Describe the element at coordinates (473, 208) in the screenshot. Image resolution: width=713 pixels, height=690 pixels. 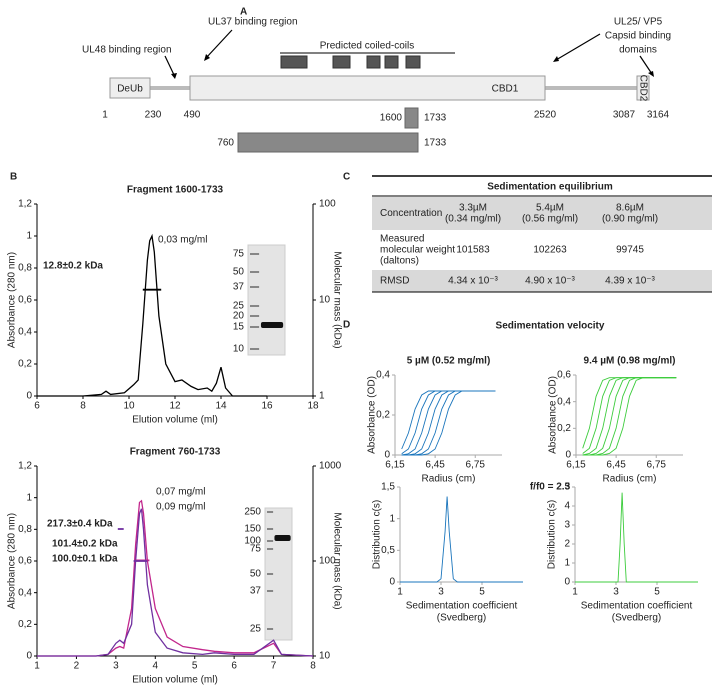
I see `table-cell: 3.3µM` at that location.